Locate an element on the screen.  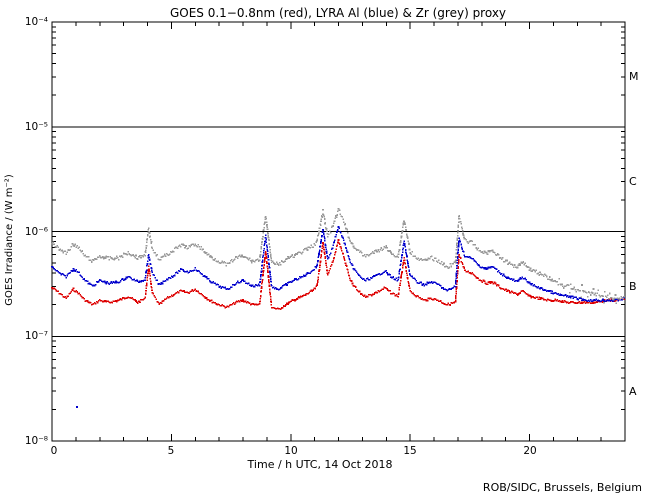
x-tick-20: 20 is located at coordinates (530, 451).